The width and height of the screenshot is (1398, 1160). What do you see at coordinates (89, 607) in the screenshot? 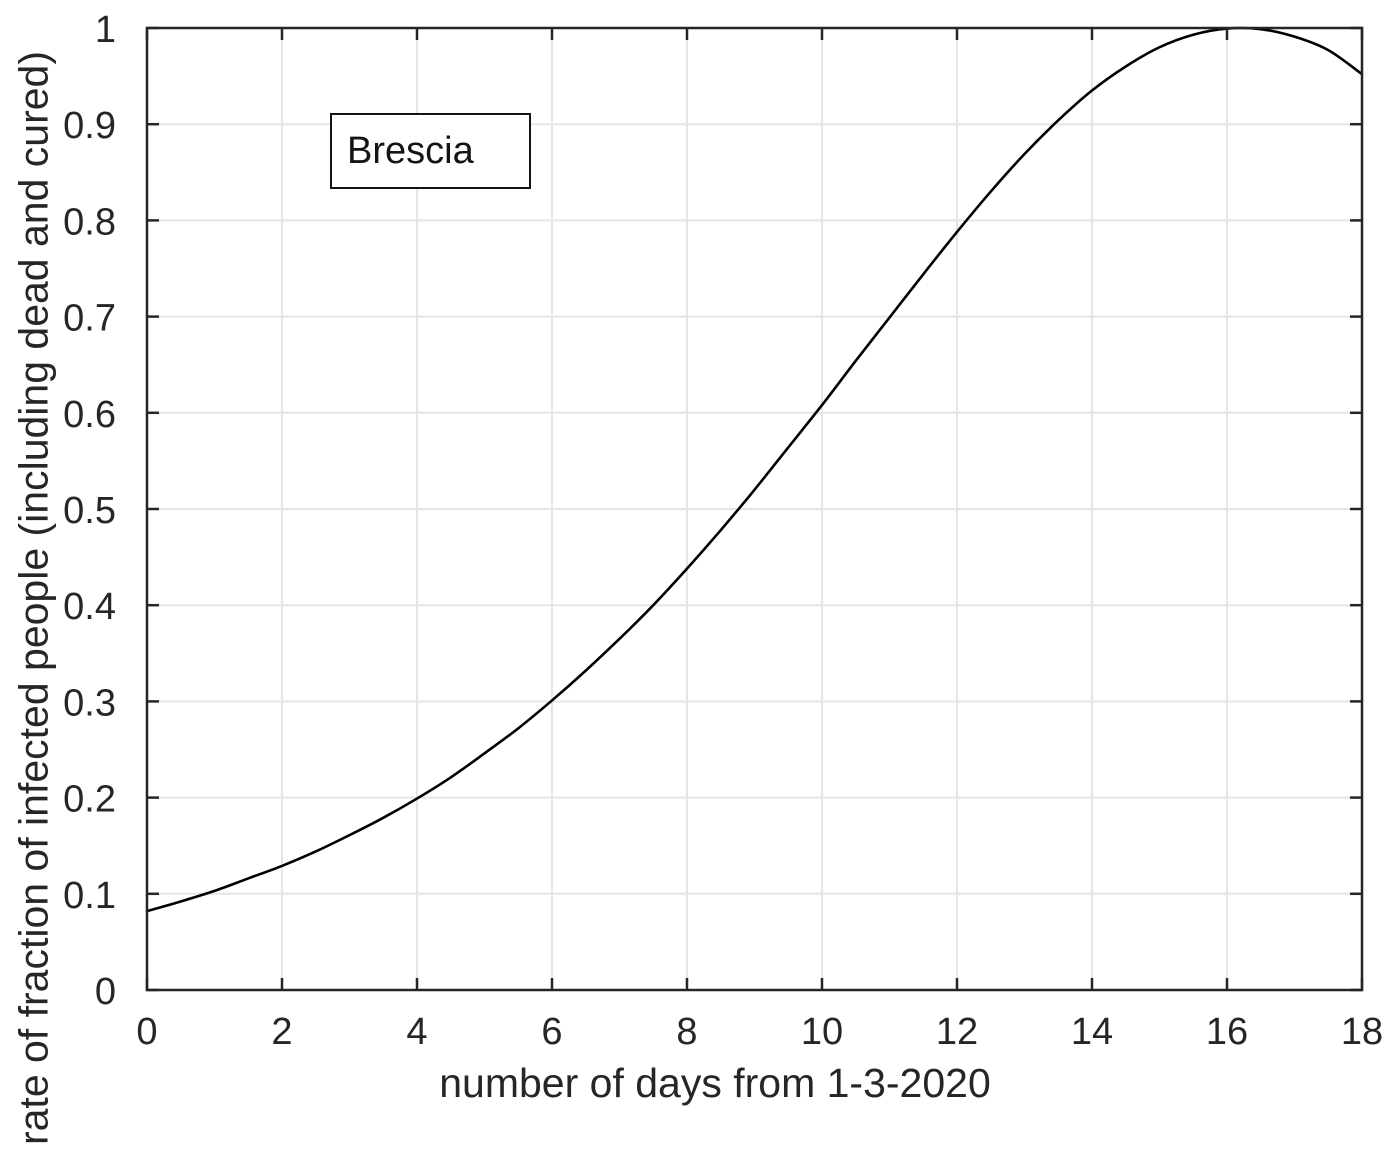
I see `y-tick-label: 0.4` at bounding box center [89, 607].